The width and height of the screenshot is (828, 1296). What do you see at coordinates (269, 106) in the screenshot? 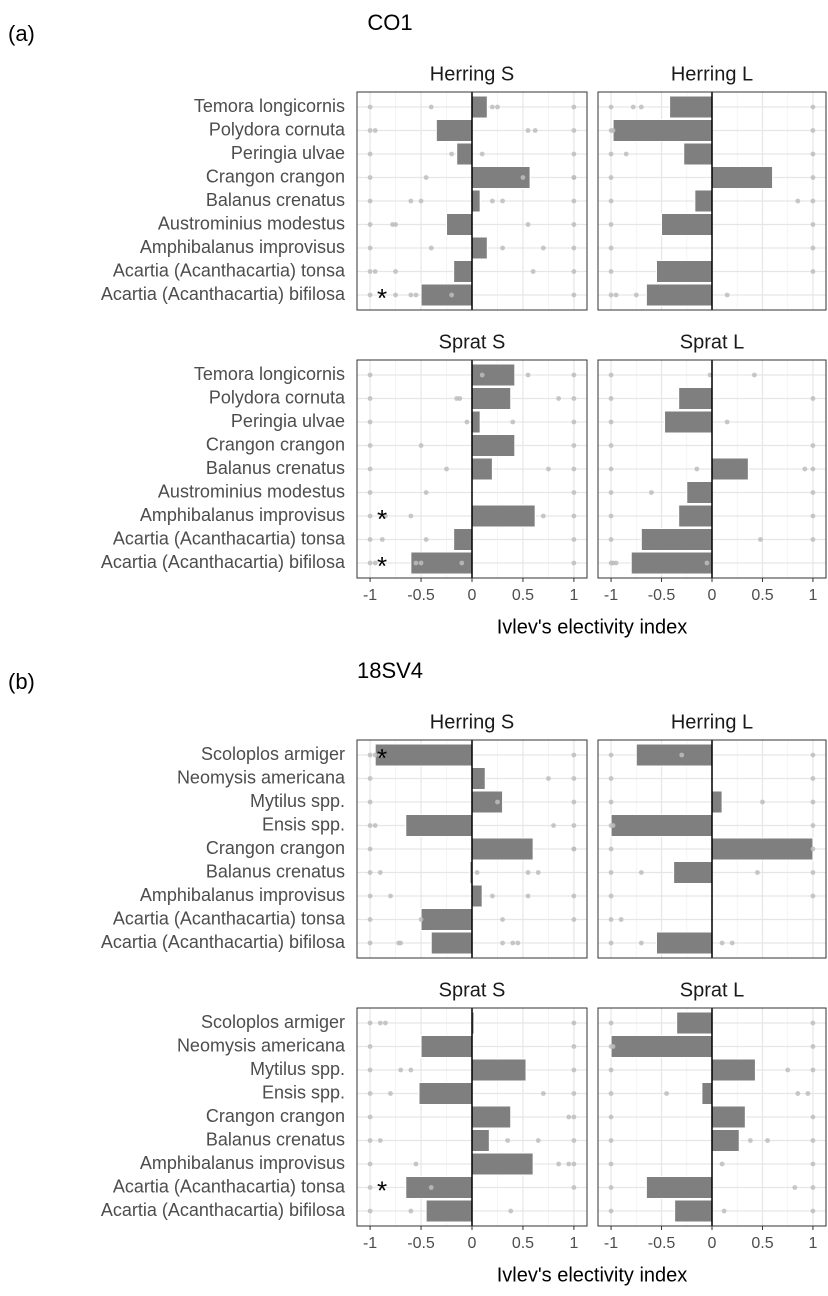
I see `category-label: Temora longicornis` at bounding box center [269, 106].